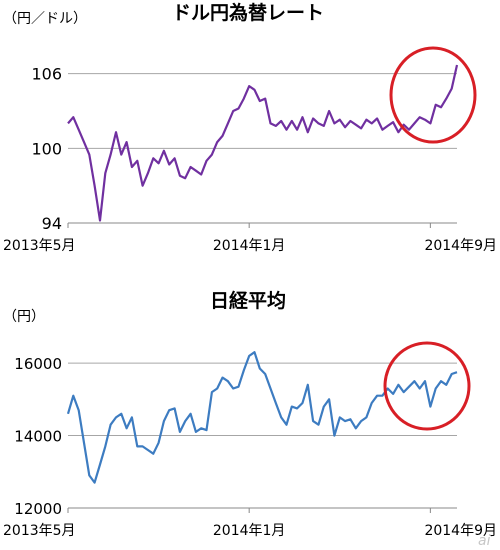 The width and height of the screenshot is (500, 550). I want to click on watermark-logo: ai, so click(484, 541).